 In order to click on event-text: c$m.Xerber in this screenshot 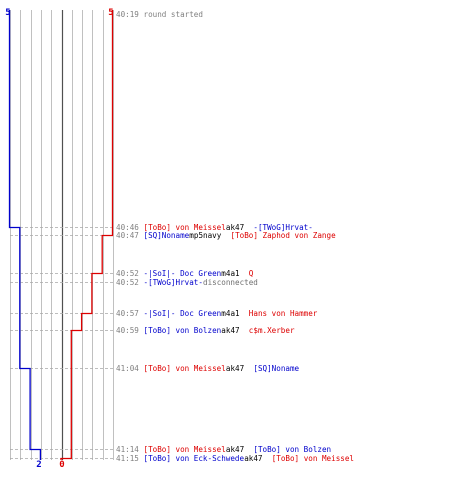, I will do `click(272, 330)`.